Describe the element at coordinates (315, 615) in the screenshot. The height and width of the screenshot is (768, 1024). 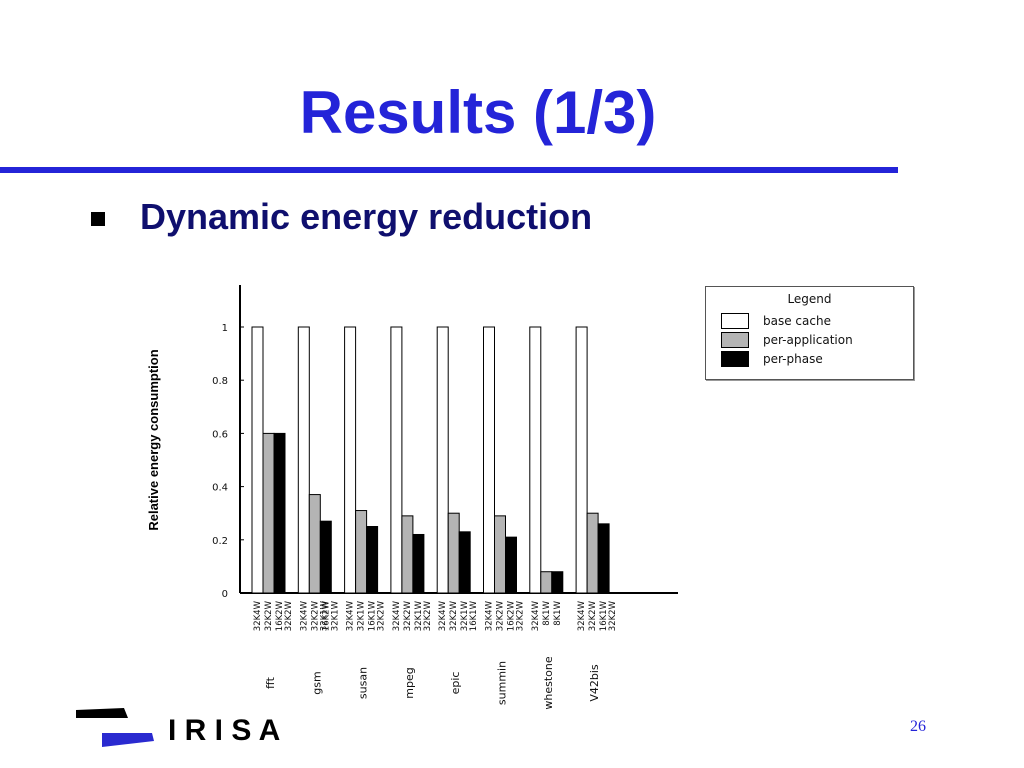
I see `bar-label-gsm-1-0: 32K2W` at that location.